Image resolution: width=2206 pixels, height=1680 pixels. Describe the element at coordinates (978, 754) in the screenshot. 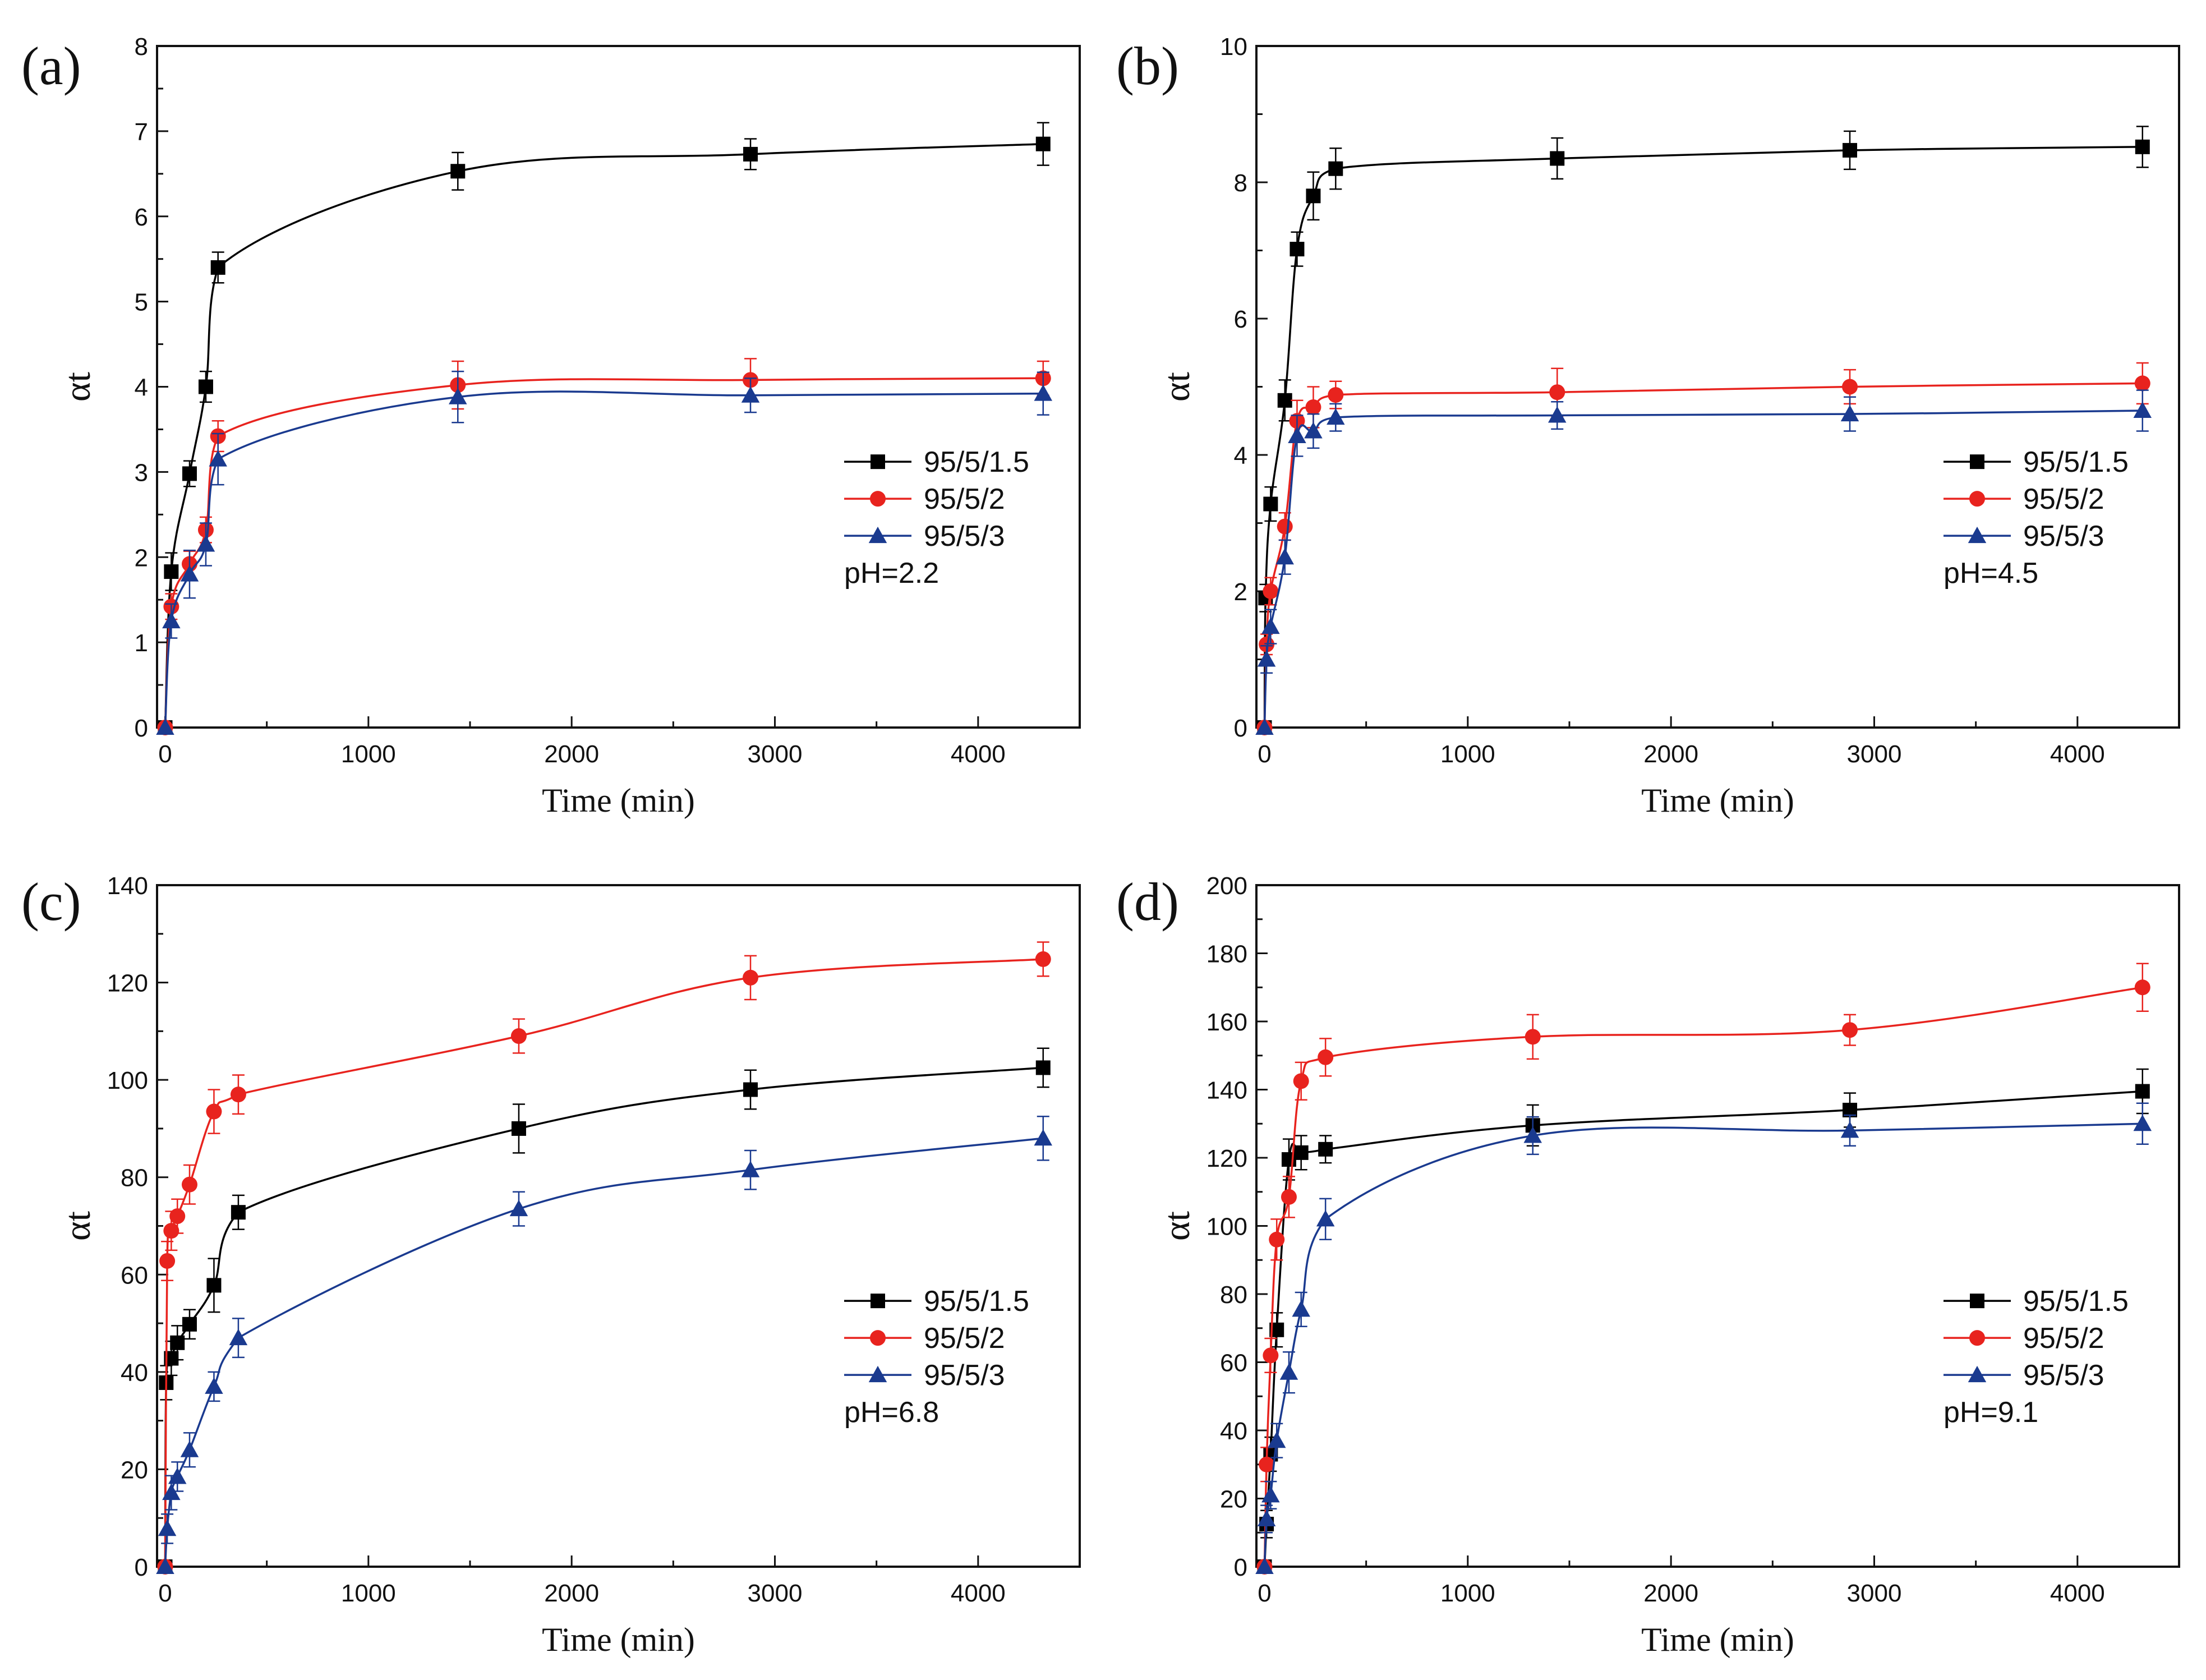

I see `x-tick-label: 4000` at that location.